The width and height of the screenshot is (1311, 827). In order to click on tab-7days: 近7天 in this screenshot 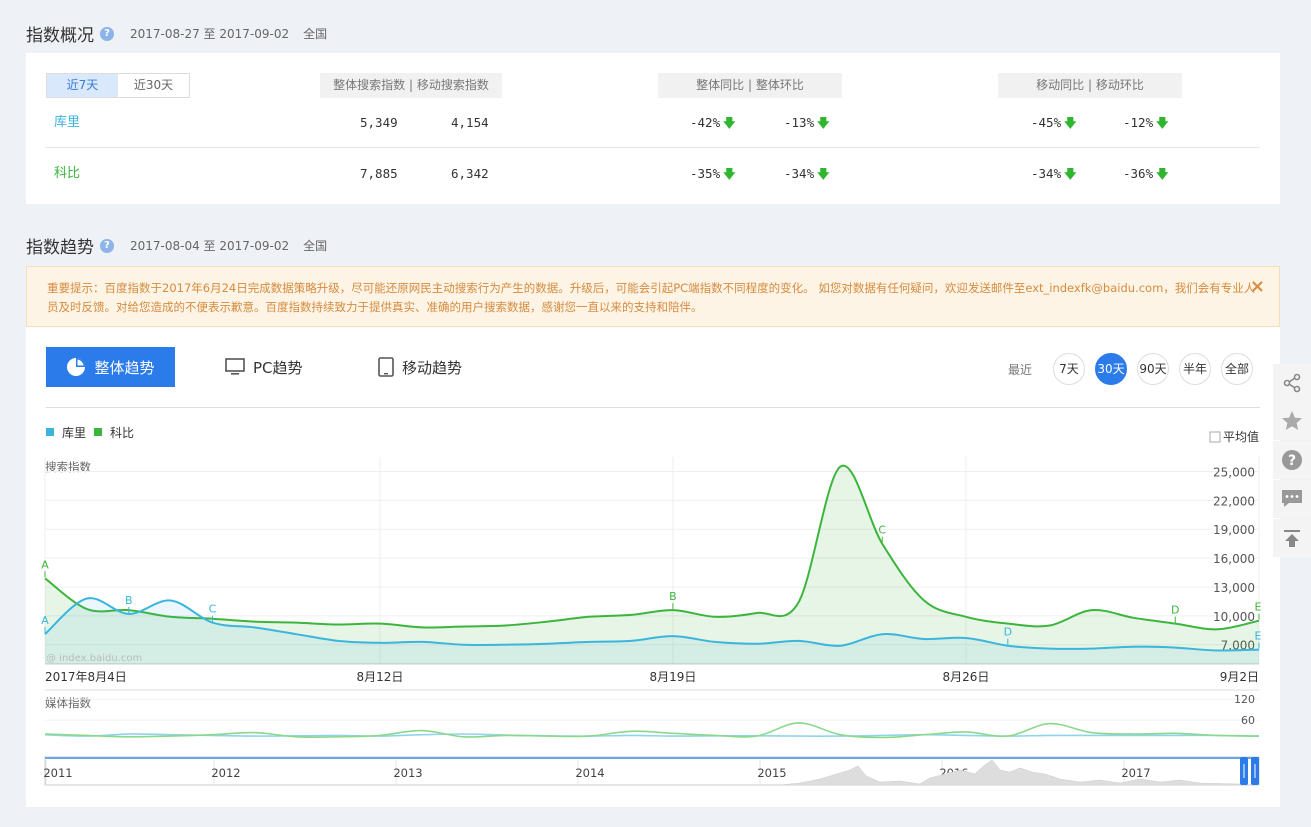, I will do `click(82, 85)`.